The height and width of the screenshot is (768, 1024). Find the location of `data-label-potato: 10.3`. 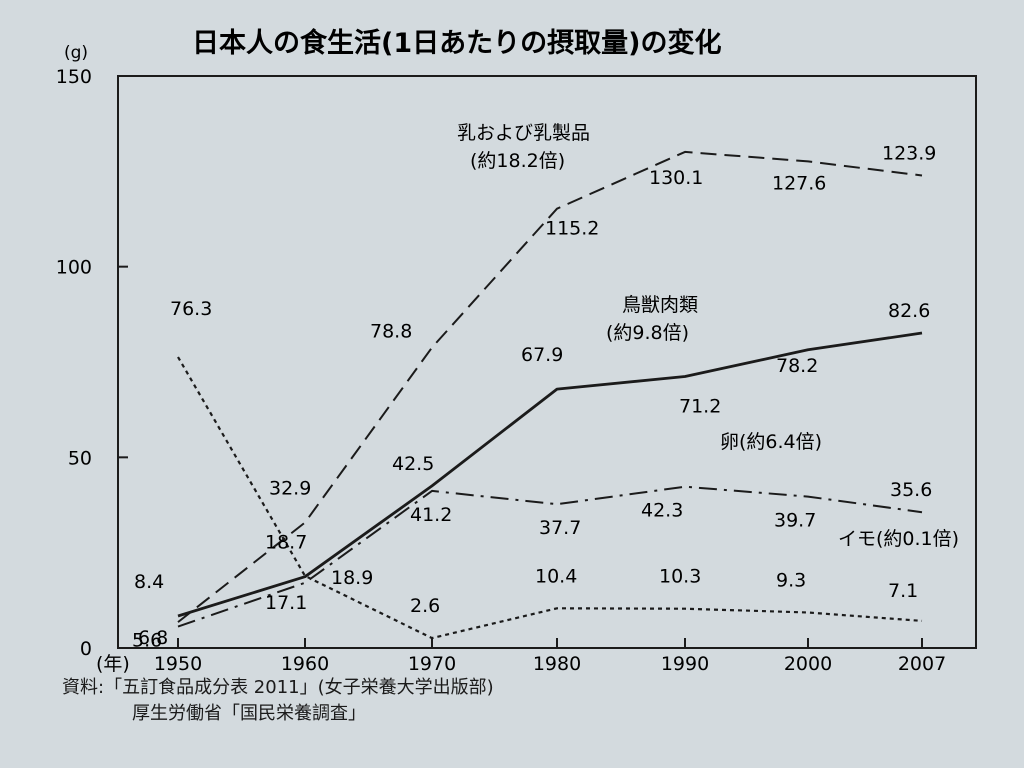

data-label-potato: 10.3 is located at coordinates (680, 577).